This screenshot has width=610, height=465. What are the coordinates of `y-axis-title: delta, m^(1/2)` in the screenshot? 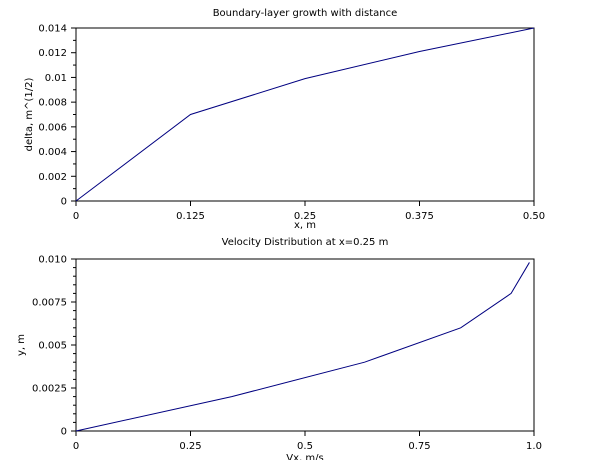 It's located at (29, 115).